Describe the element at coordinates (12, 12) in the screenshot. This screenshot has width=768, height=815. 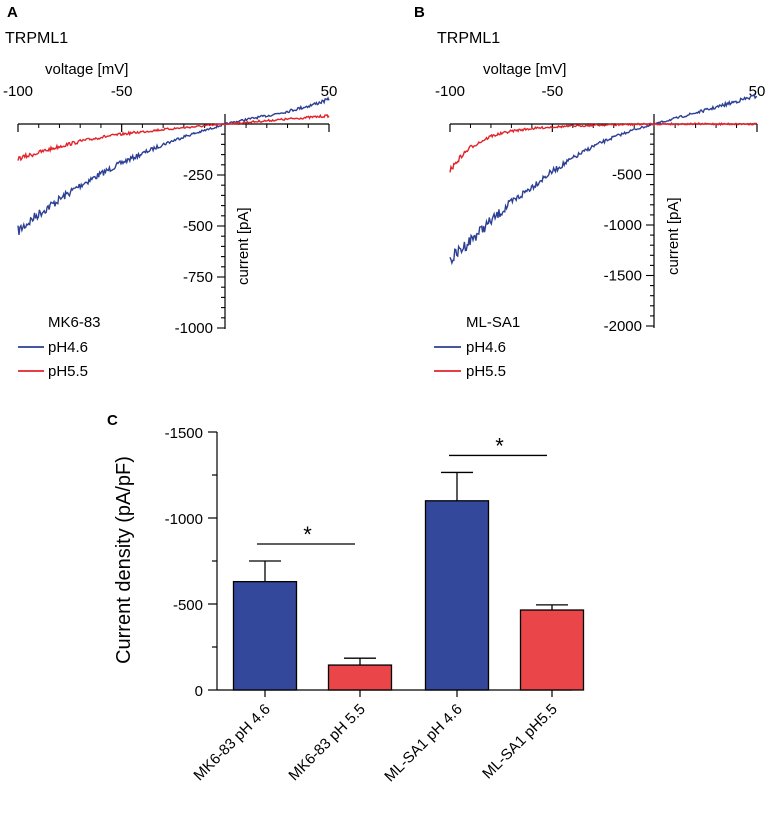
I see `panel-a-letter: A` at that location.